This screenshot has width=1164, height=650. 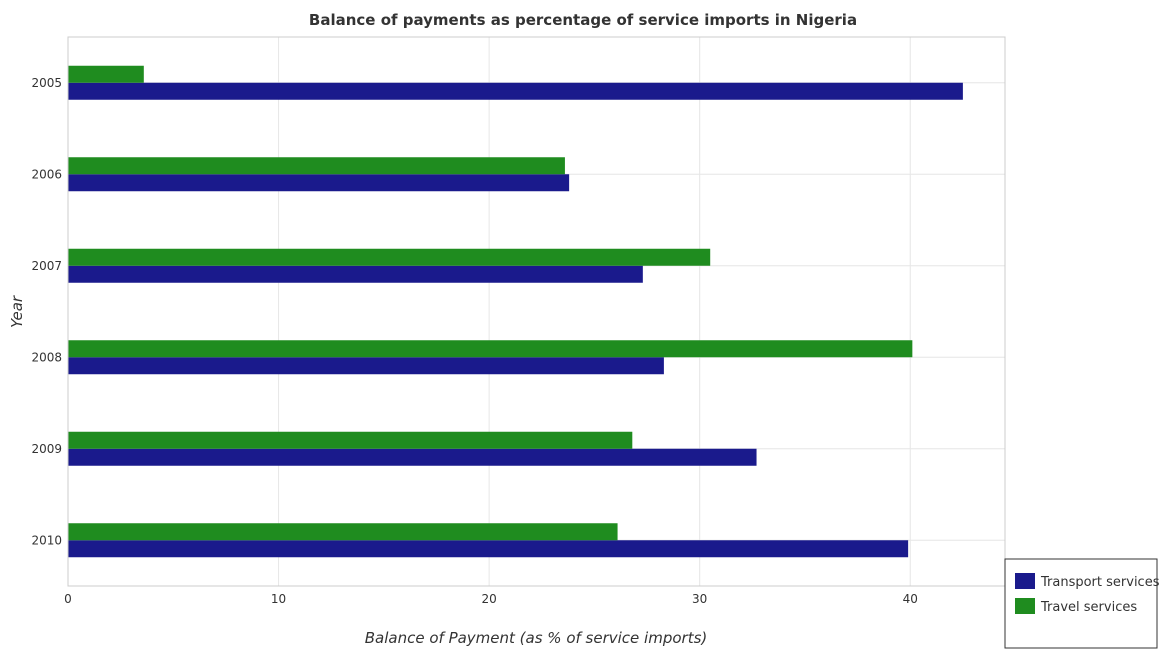 I want to click on legend-label-travel: Travel services, so click(x=1088, y=607).